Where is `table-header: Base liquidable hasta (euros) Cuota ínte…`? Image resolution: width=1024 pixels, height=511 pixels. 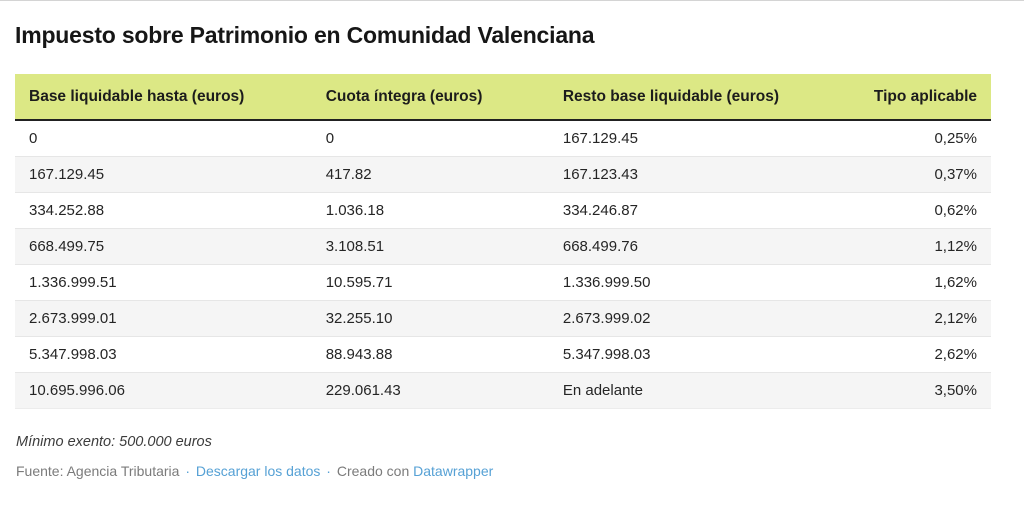 table-header: Base liquidable hasta (euros) Cuota ínte… is located at coordinates (503, 97).